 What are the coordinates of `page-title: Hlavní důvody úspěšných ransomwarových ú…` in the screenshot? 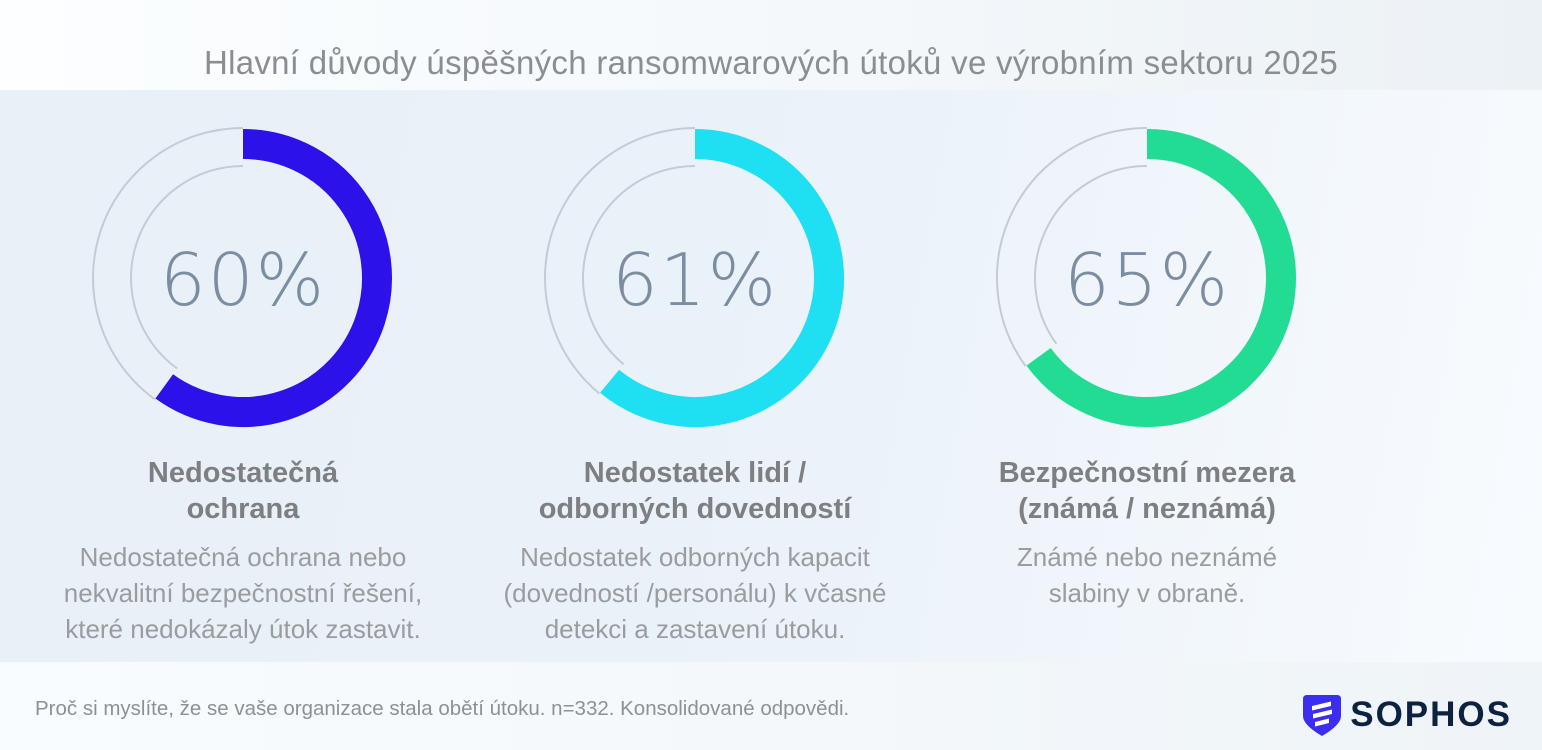 It's located at (771, 62).